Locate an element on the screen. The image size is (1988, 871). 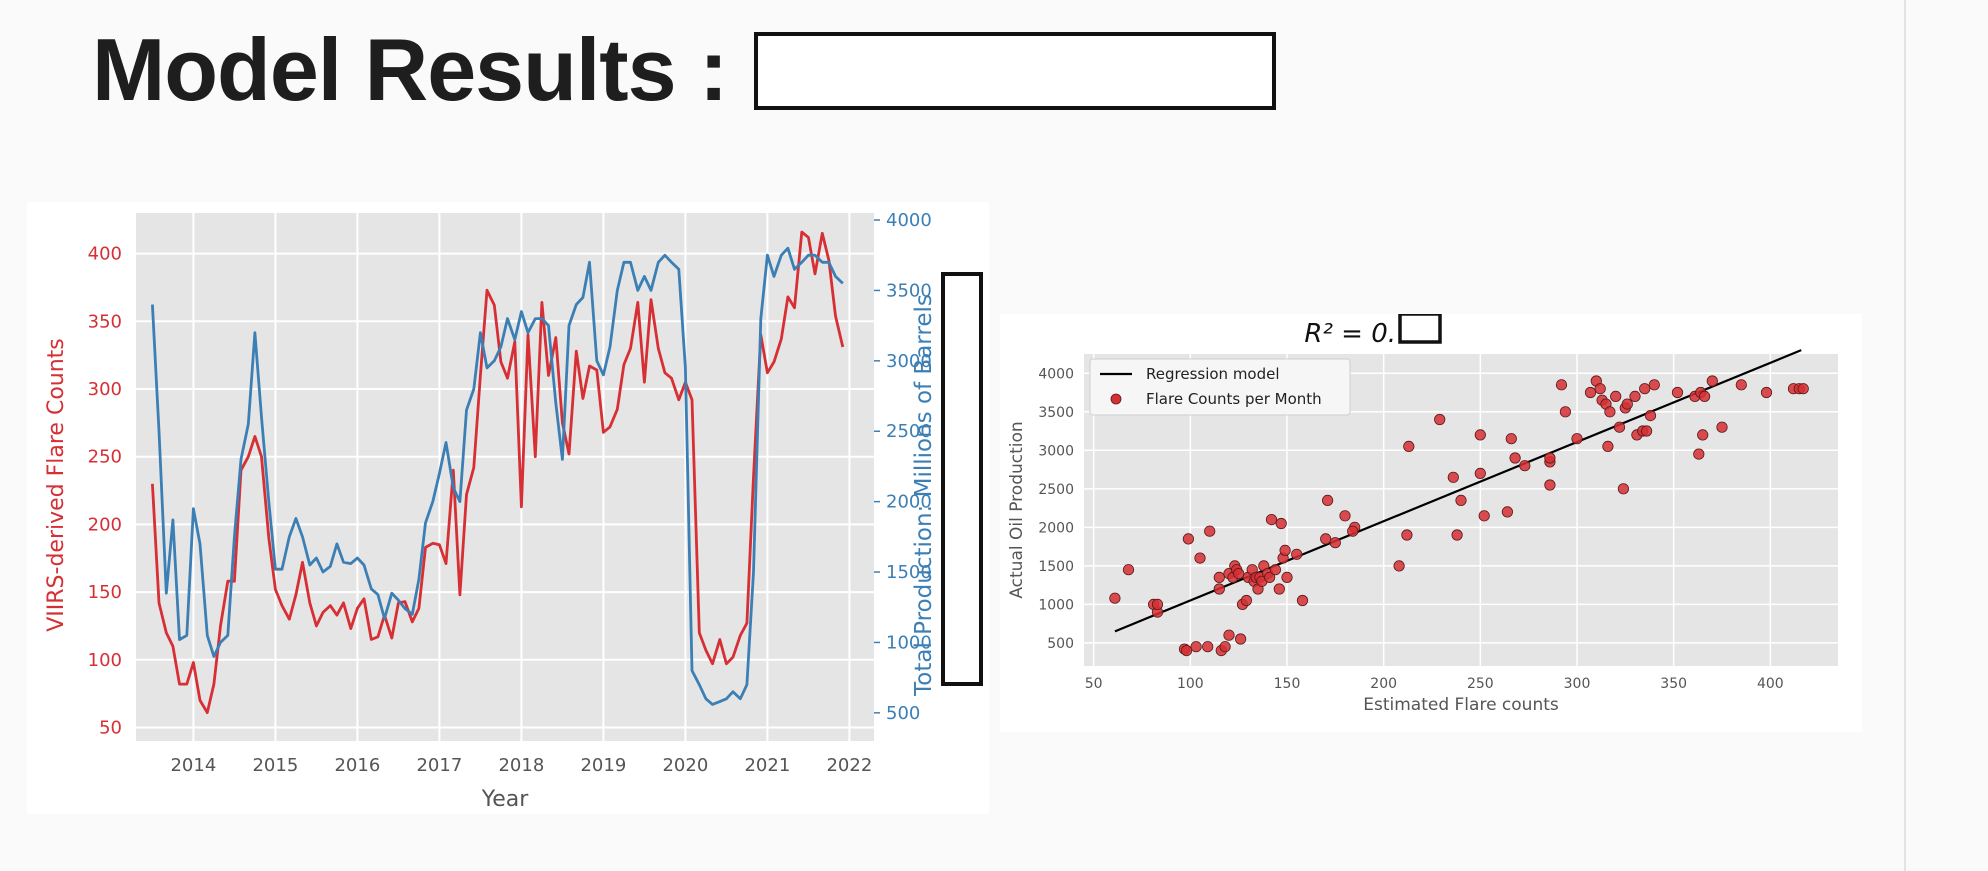
y-tick-label: 100 is located at coordinates (105, 660).